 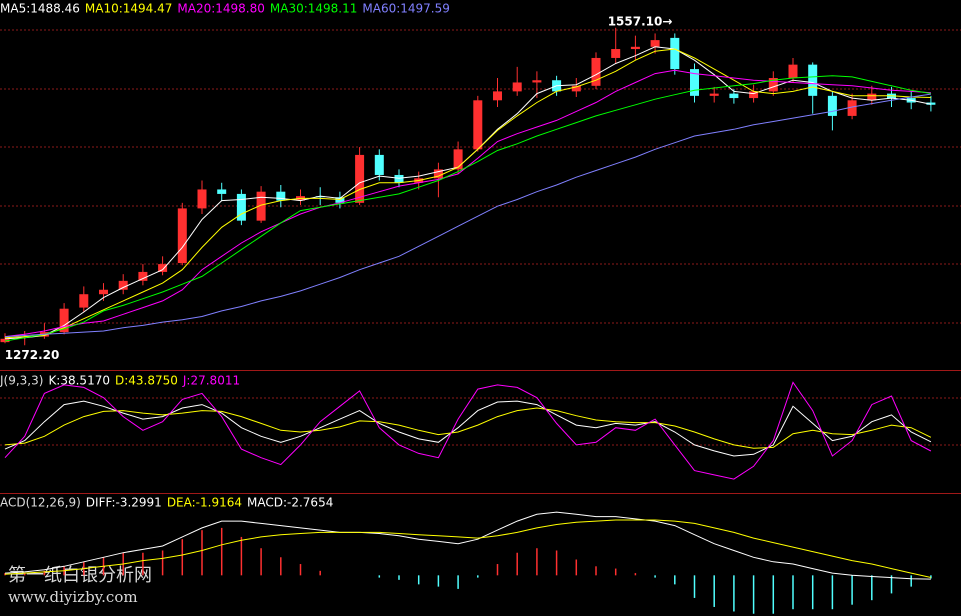 What do you see at coordinates (124, 503) in the screenshot?
I see `legend-entry: DIFF:-3.2991` at bounding box center [124, 503].